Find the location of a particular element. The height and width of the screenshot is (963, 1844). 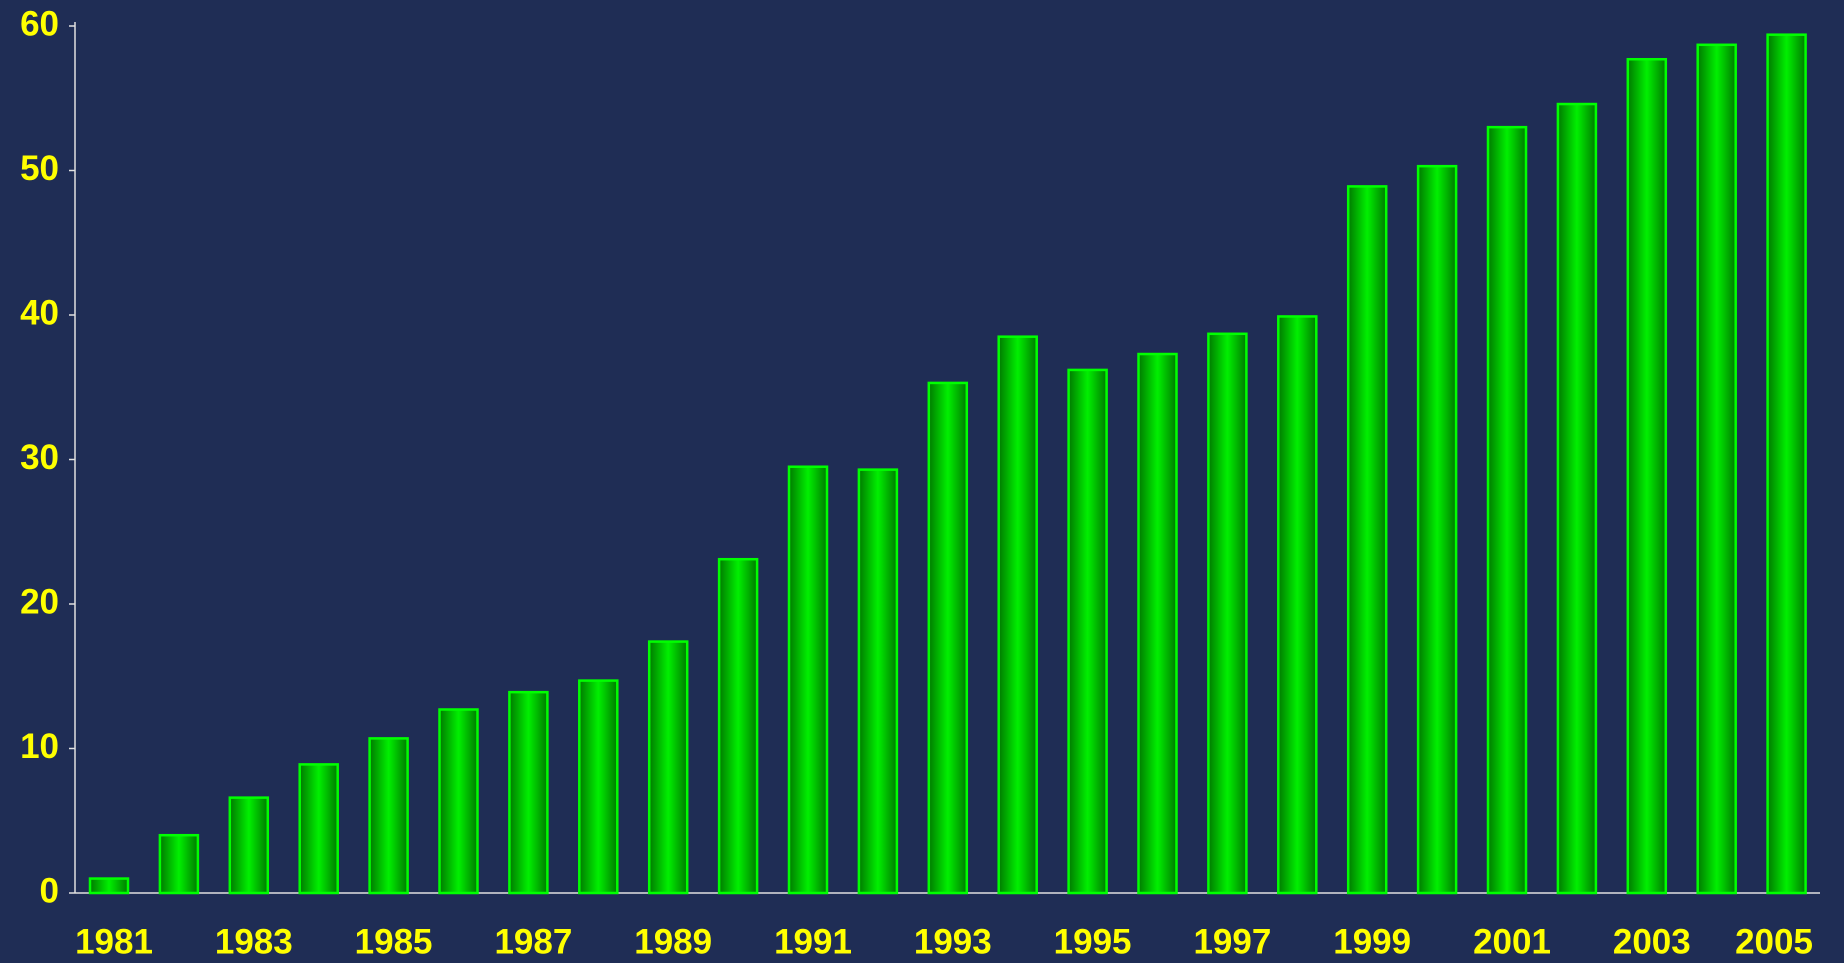

y-tick-label: 50 is located at coordinates (39, 168).